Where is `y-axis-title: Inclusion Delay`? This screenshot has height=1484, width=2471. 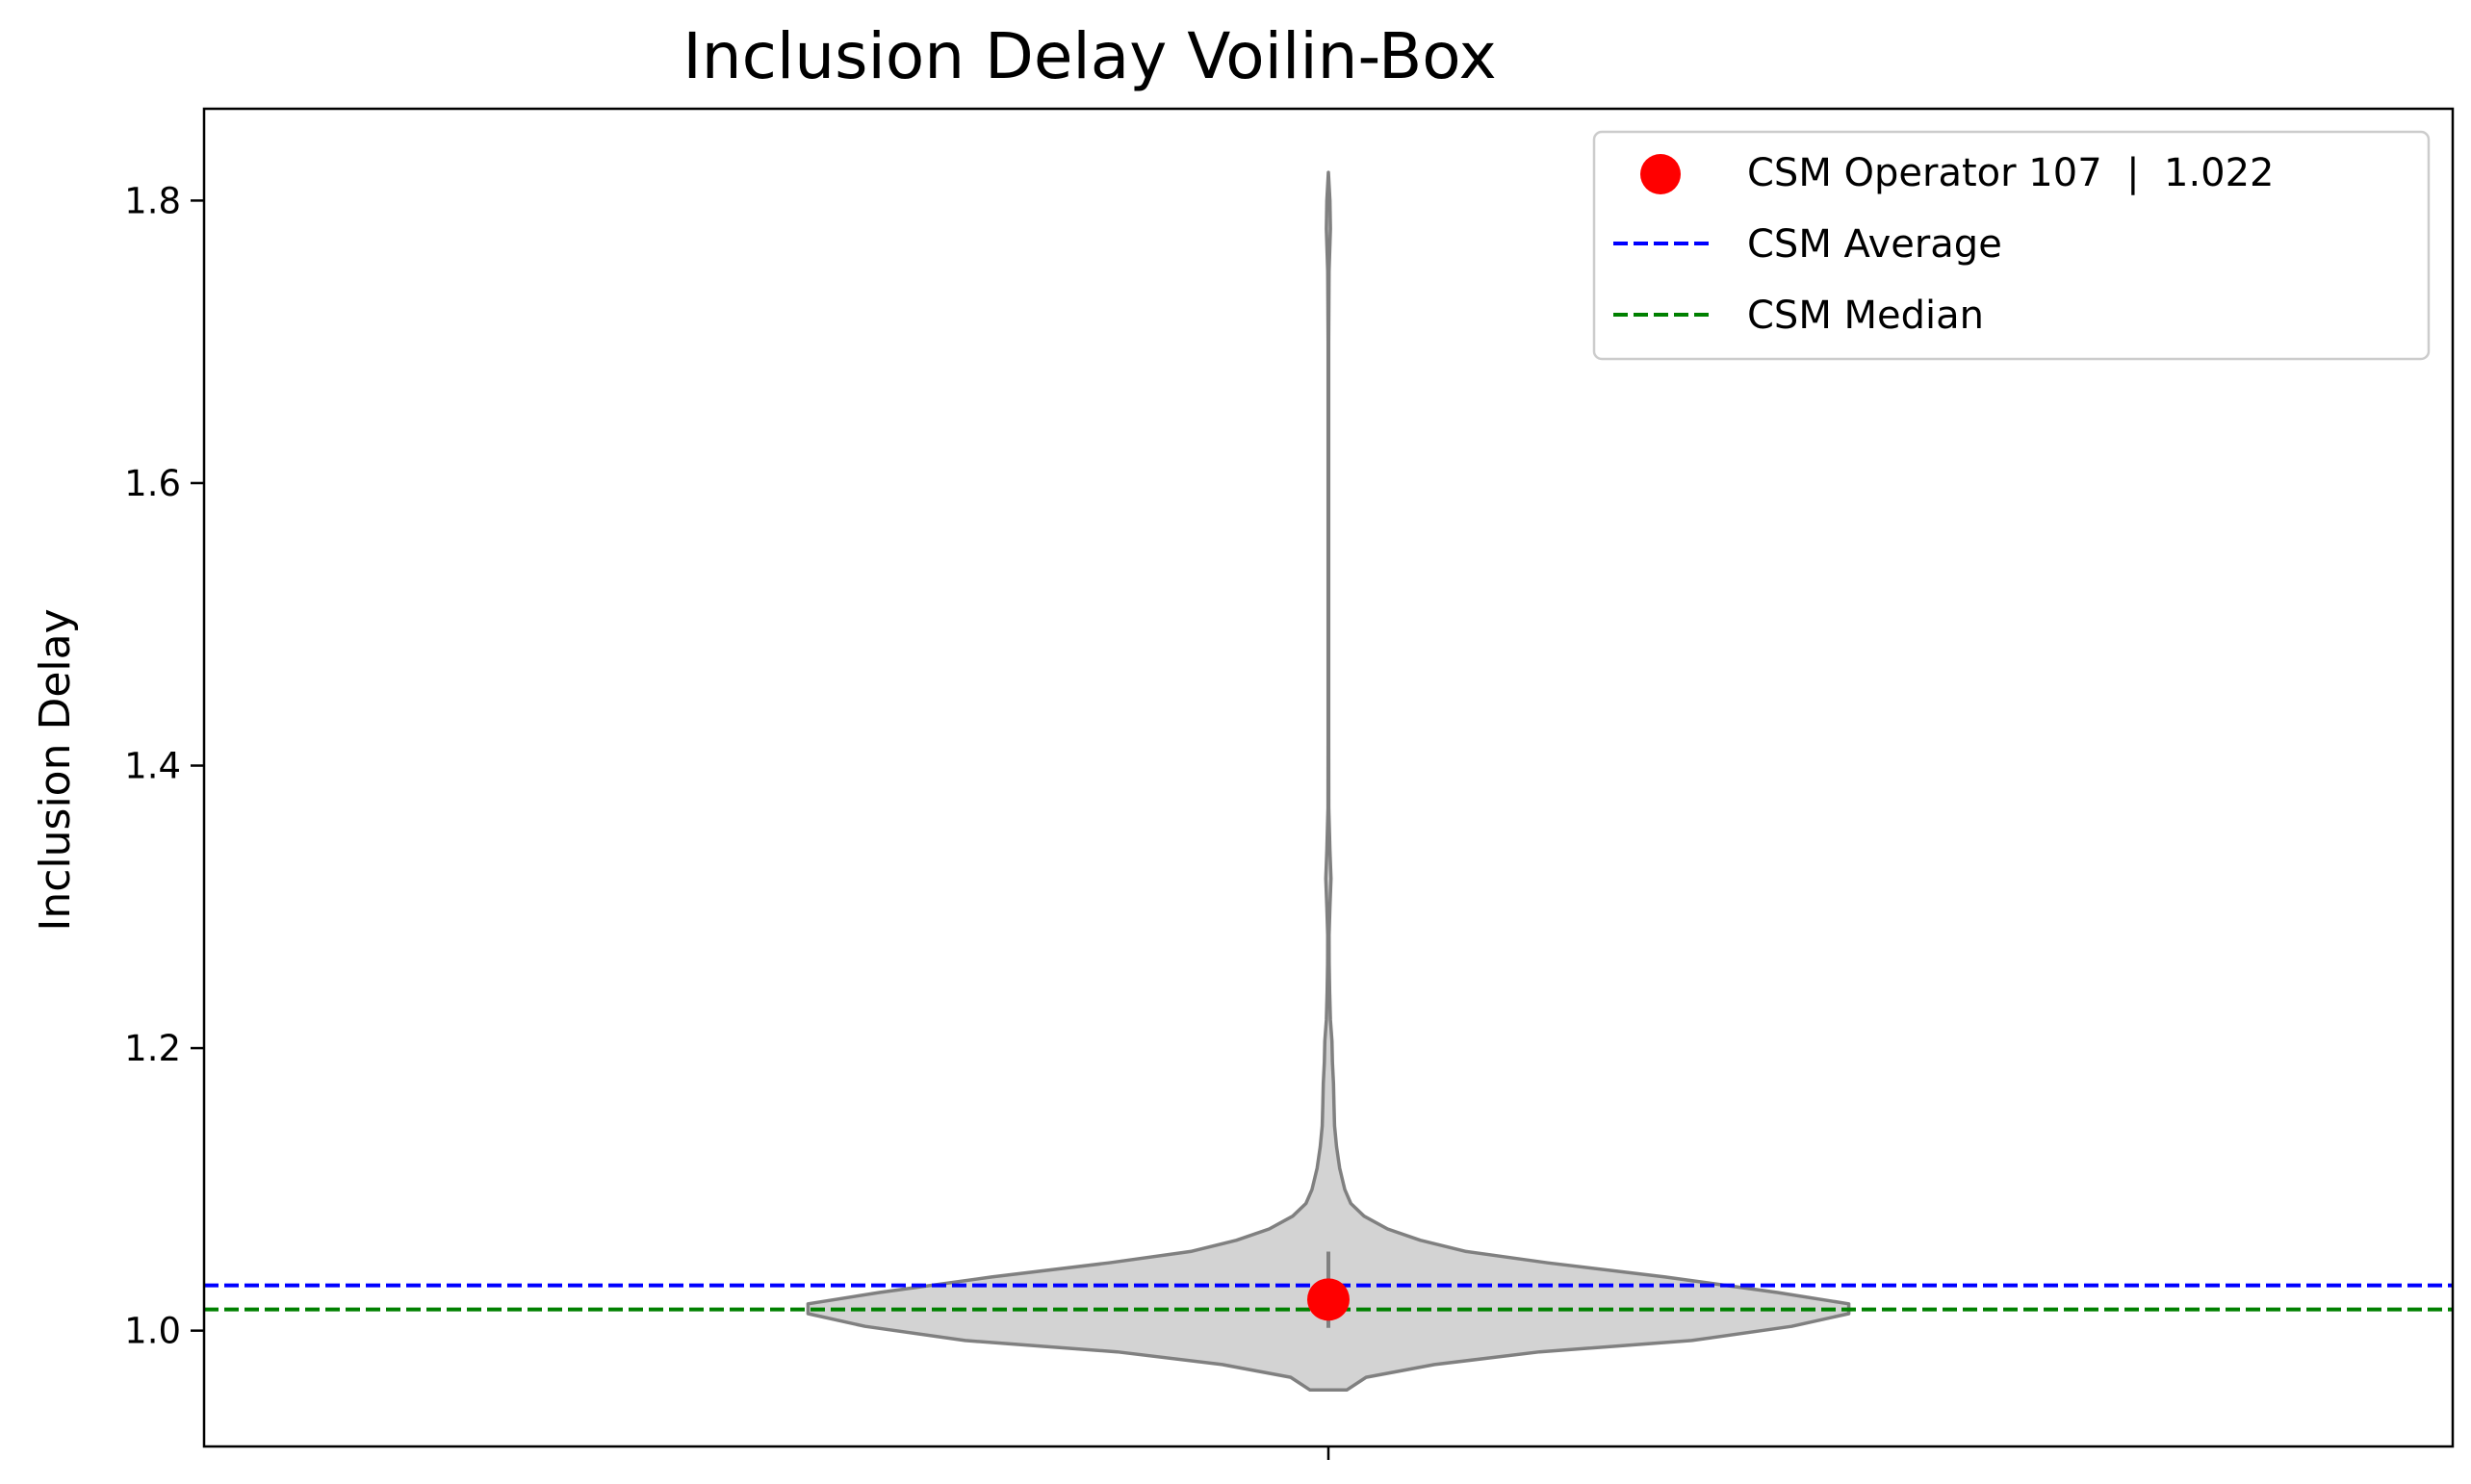
y-axis-title: Inclusion Delay is located at coordinates (55, 769).